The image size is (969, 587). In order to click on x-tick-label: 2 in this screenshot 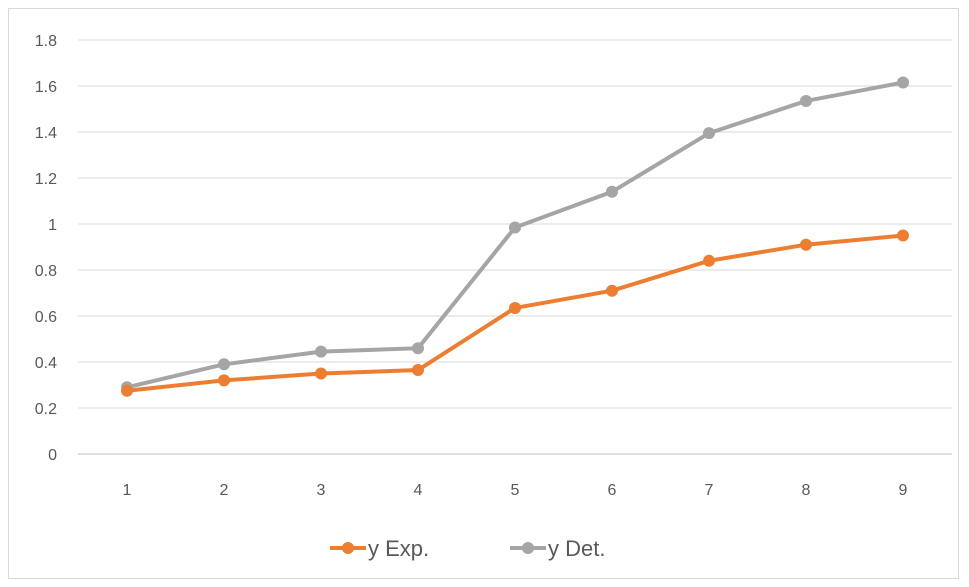, I will do `click(224, 490)`.